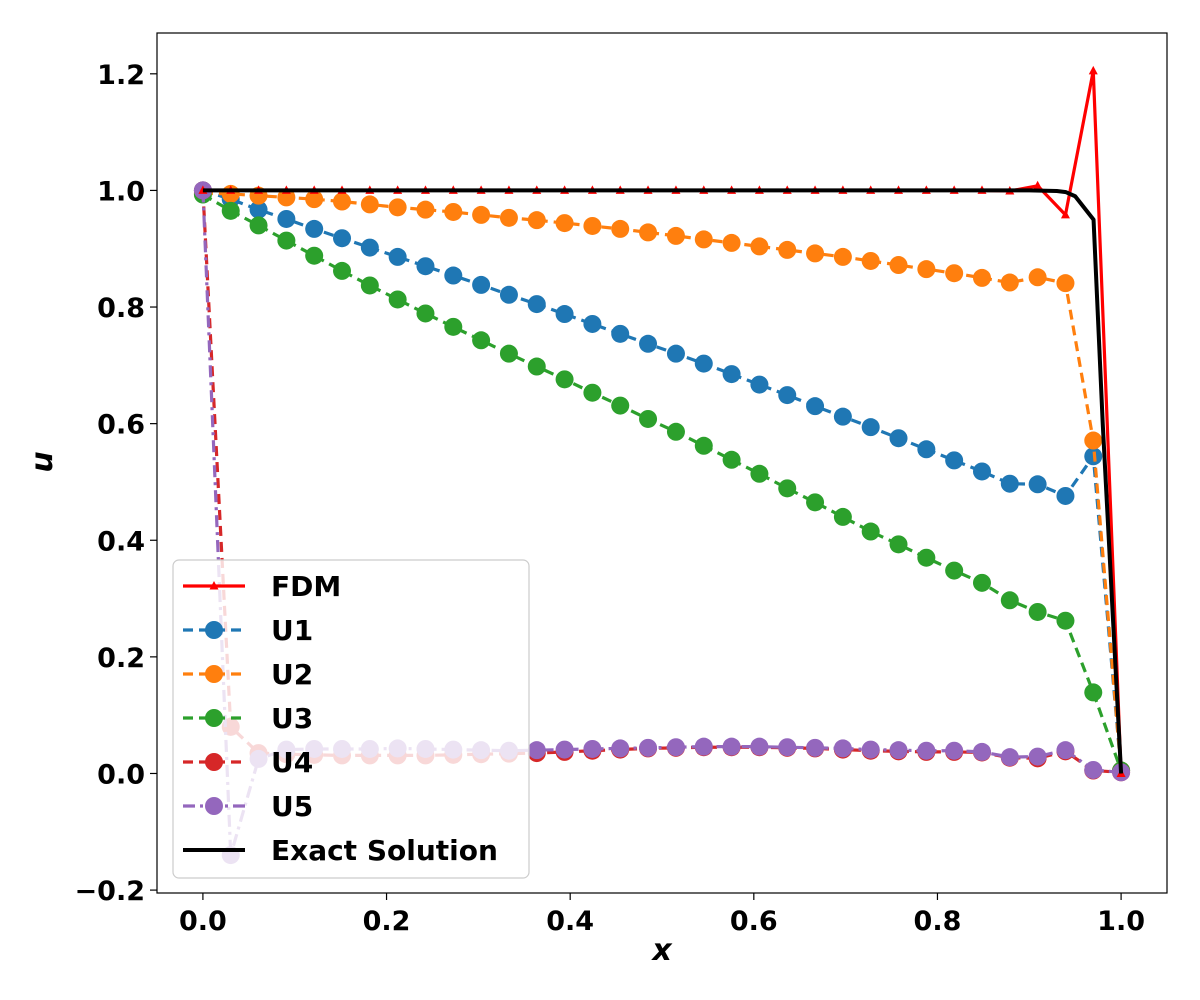 This screenshot has width=1200, height=1000. What do you see at coordinates (121, 658) in the screenshot?
I see `y-tick-label: 0.2` at bounding box center [121, 658].